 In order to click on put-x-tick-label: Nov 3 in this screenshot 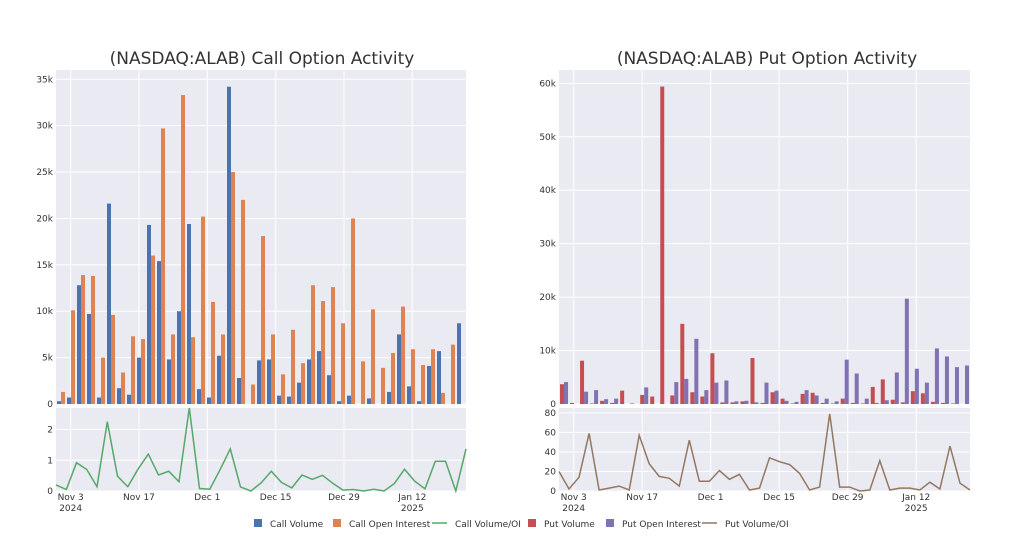, I will do `click(574, 498)`.